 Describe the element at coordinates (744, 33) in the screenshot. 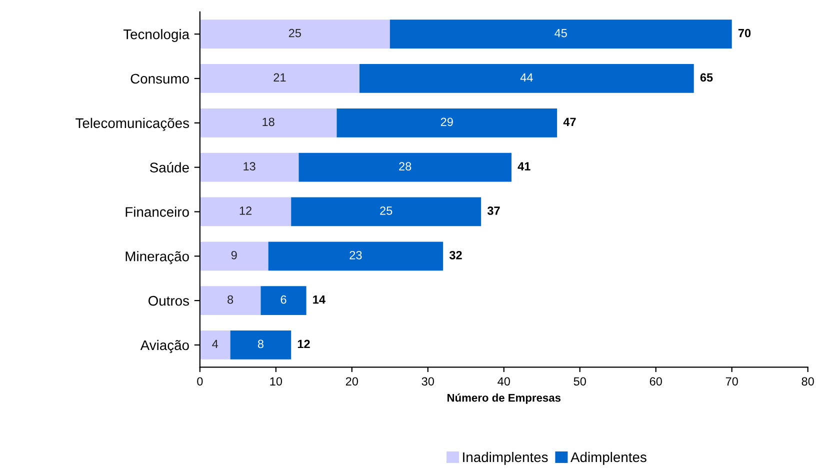

I see `total-label: 70` at that location.